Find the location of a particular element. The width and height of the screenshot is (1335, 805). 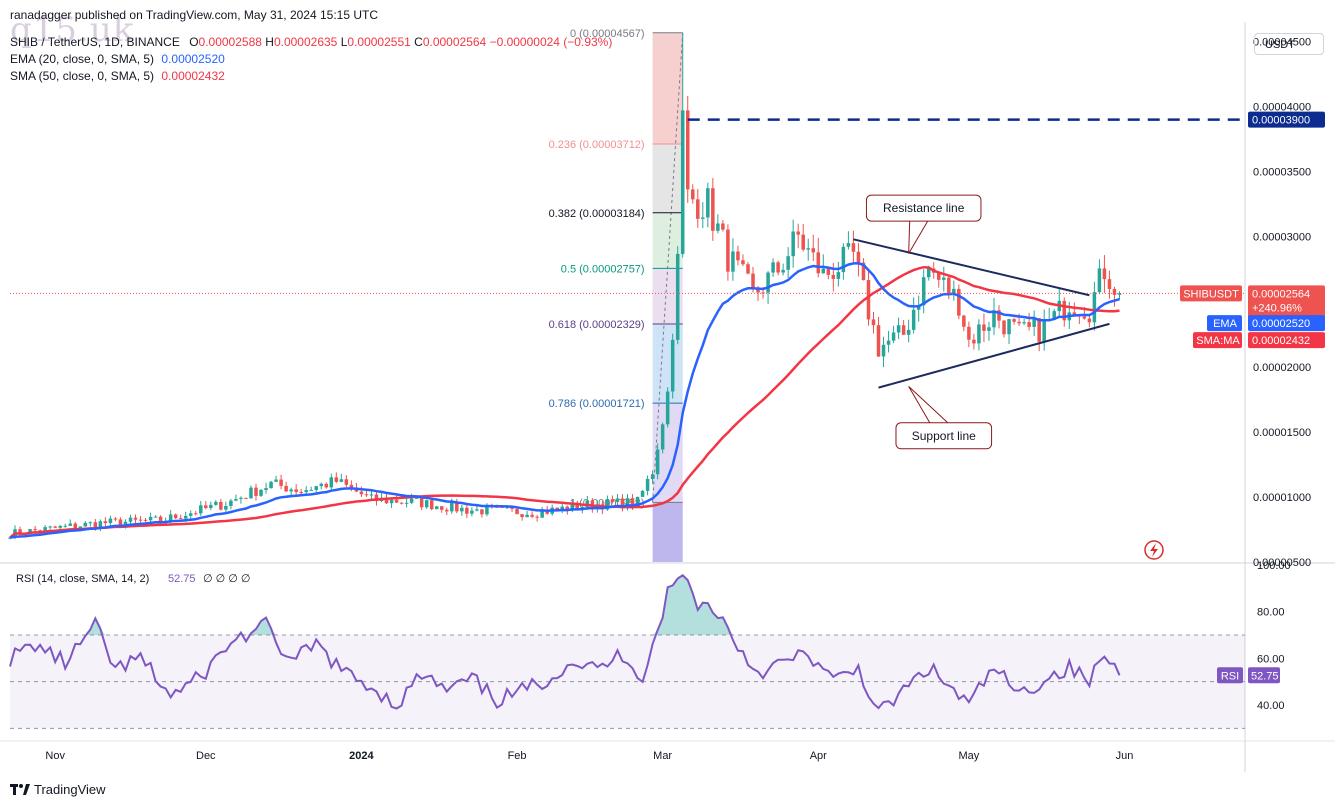

sma-legend-value: 0.00002432 is located at coordinates (193, 76).